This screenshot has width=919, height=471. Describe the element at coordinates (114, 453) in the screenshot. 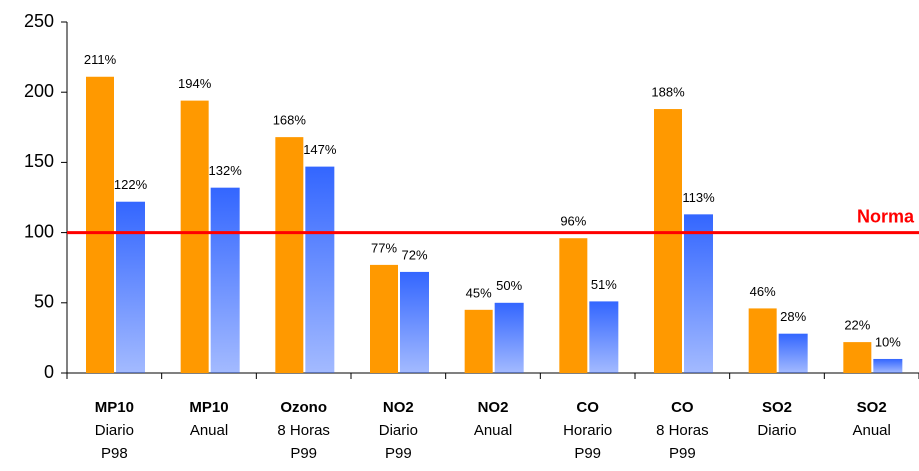

I see `x-tick-label: P98` at that location.